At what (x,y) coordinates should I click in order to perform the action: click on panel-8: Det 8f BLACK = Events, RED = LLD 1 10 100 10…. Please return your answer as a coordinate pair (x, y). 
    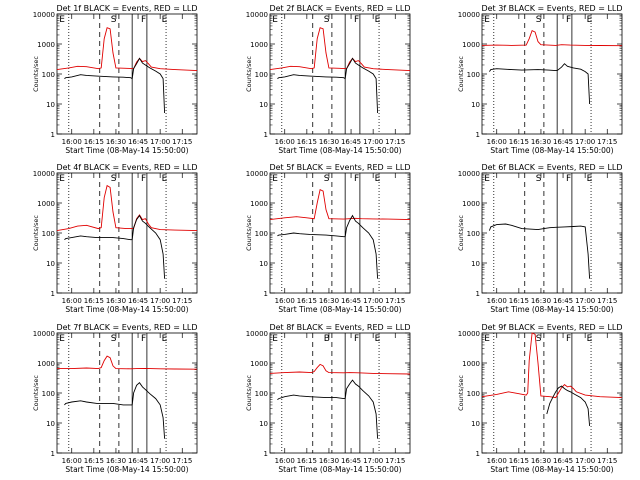
    Looking at the image, I should click on (328, 398).